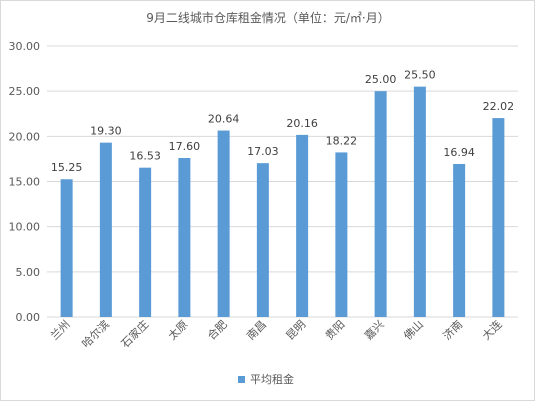 This screenshot has height=402, width=535. What do you see at coordinates (134, 333) in the screenshot?
I see `x-tick-label: 石家庄` at bounding box center [134, 333].